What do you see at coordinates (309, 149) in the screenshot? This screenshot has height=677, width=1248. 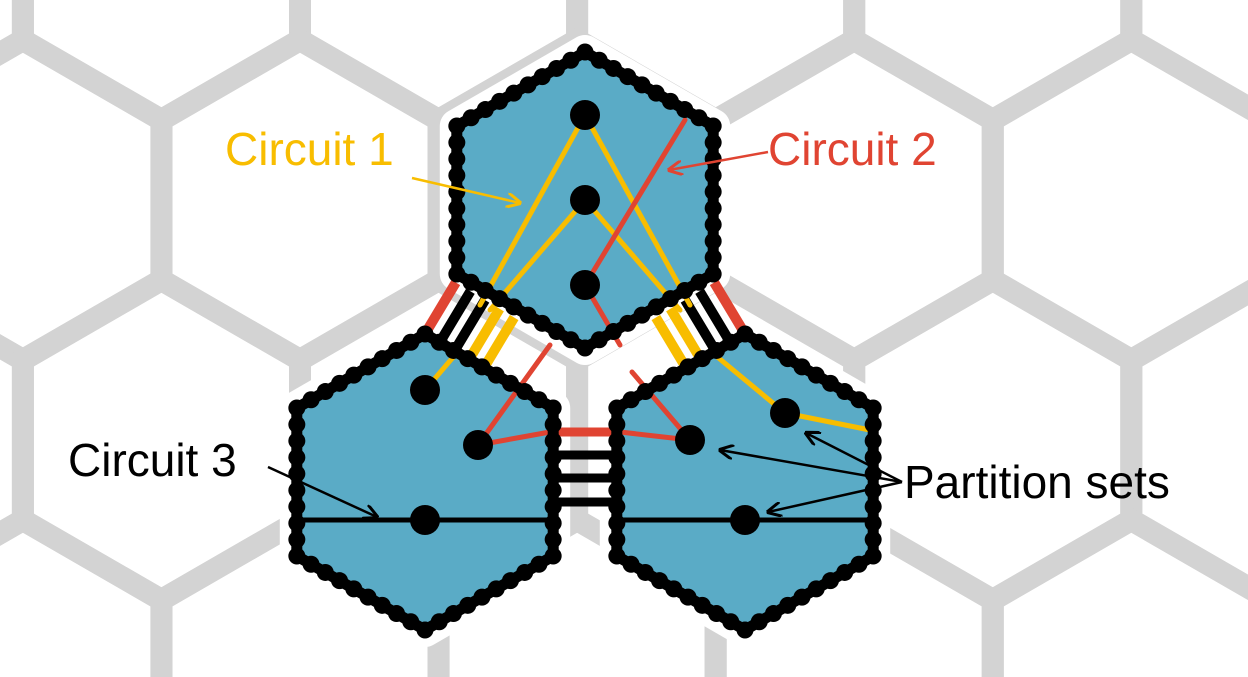 I see `circuit1-label: Circuit 1` at bounding box center [309, 149].